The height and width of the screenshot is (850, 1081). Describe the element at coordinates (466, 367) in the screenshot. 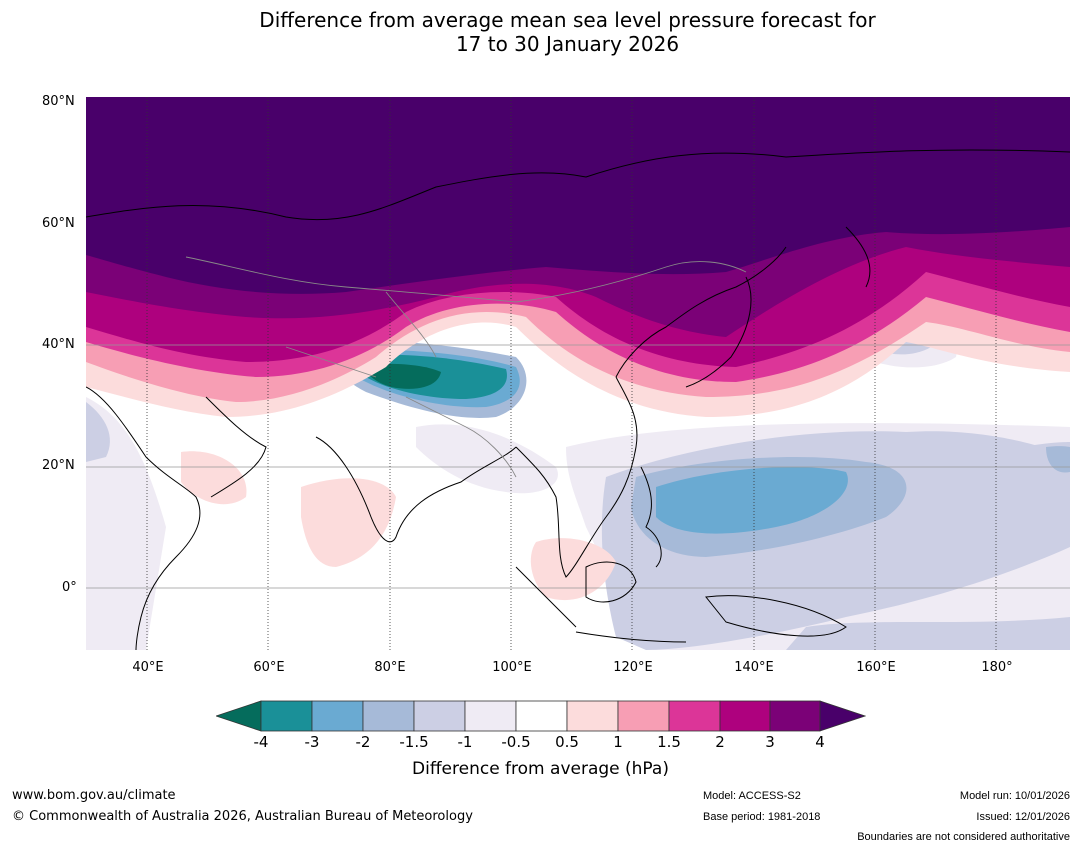

I see `country-boundaries` at that location.